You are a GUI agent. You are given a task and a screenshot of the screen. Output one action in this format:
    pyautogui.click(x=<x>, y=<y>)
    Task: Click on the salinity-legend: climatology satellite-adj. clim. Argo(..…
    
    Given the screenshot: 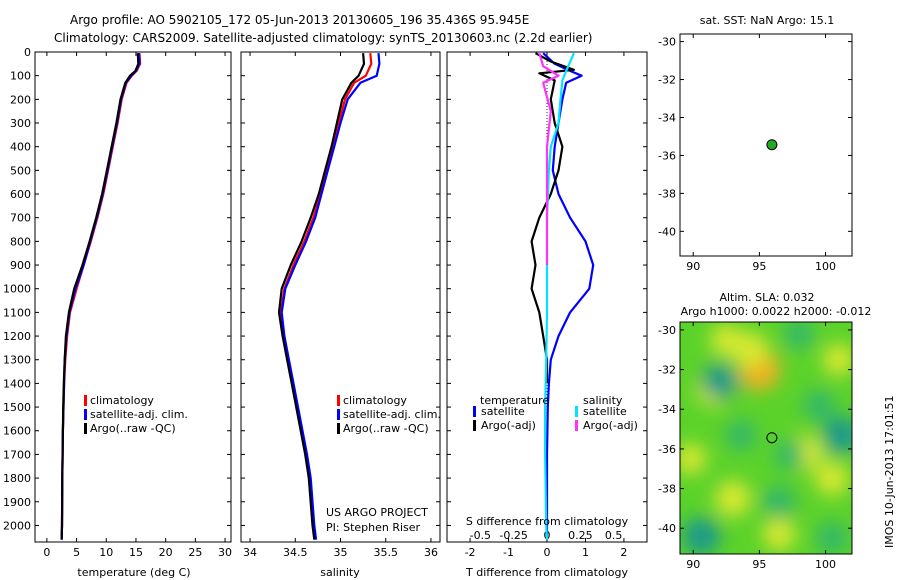 What is the action you would take?
    pyautogui.click(x=389, y=414)
    